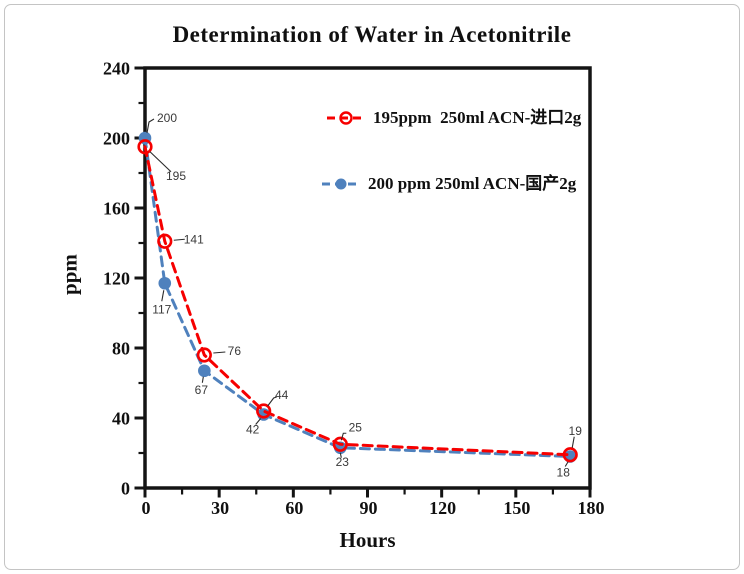 Image resolution: width=744 pixels, height=574 pixels. What do you see at coordinates (194, 239) in the screenshot?
I see `data-label: 141` at bounding box center [194, 239].